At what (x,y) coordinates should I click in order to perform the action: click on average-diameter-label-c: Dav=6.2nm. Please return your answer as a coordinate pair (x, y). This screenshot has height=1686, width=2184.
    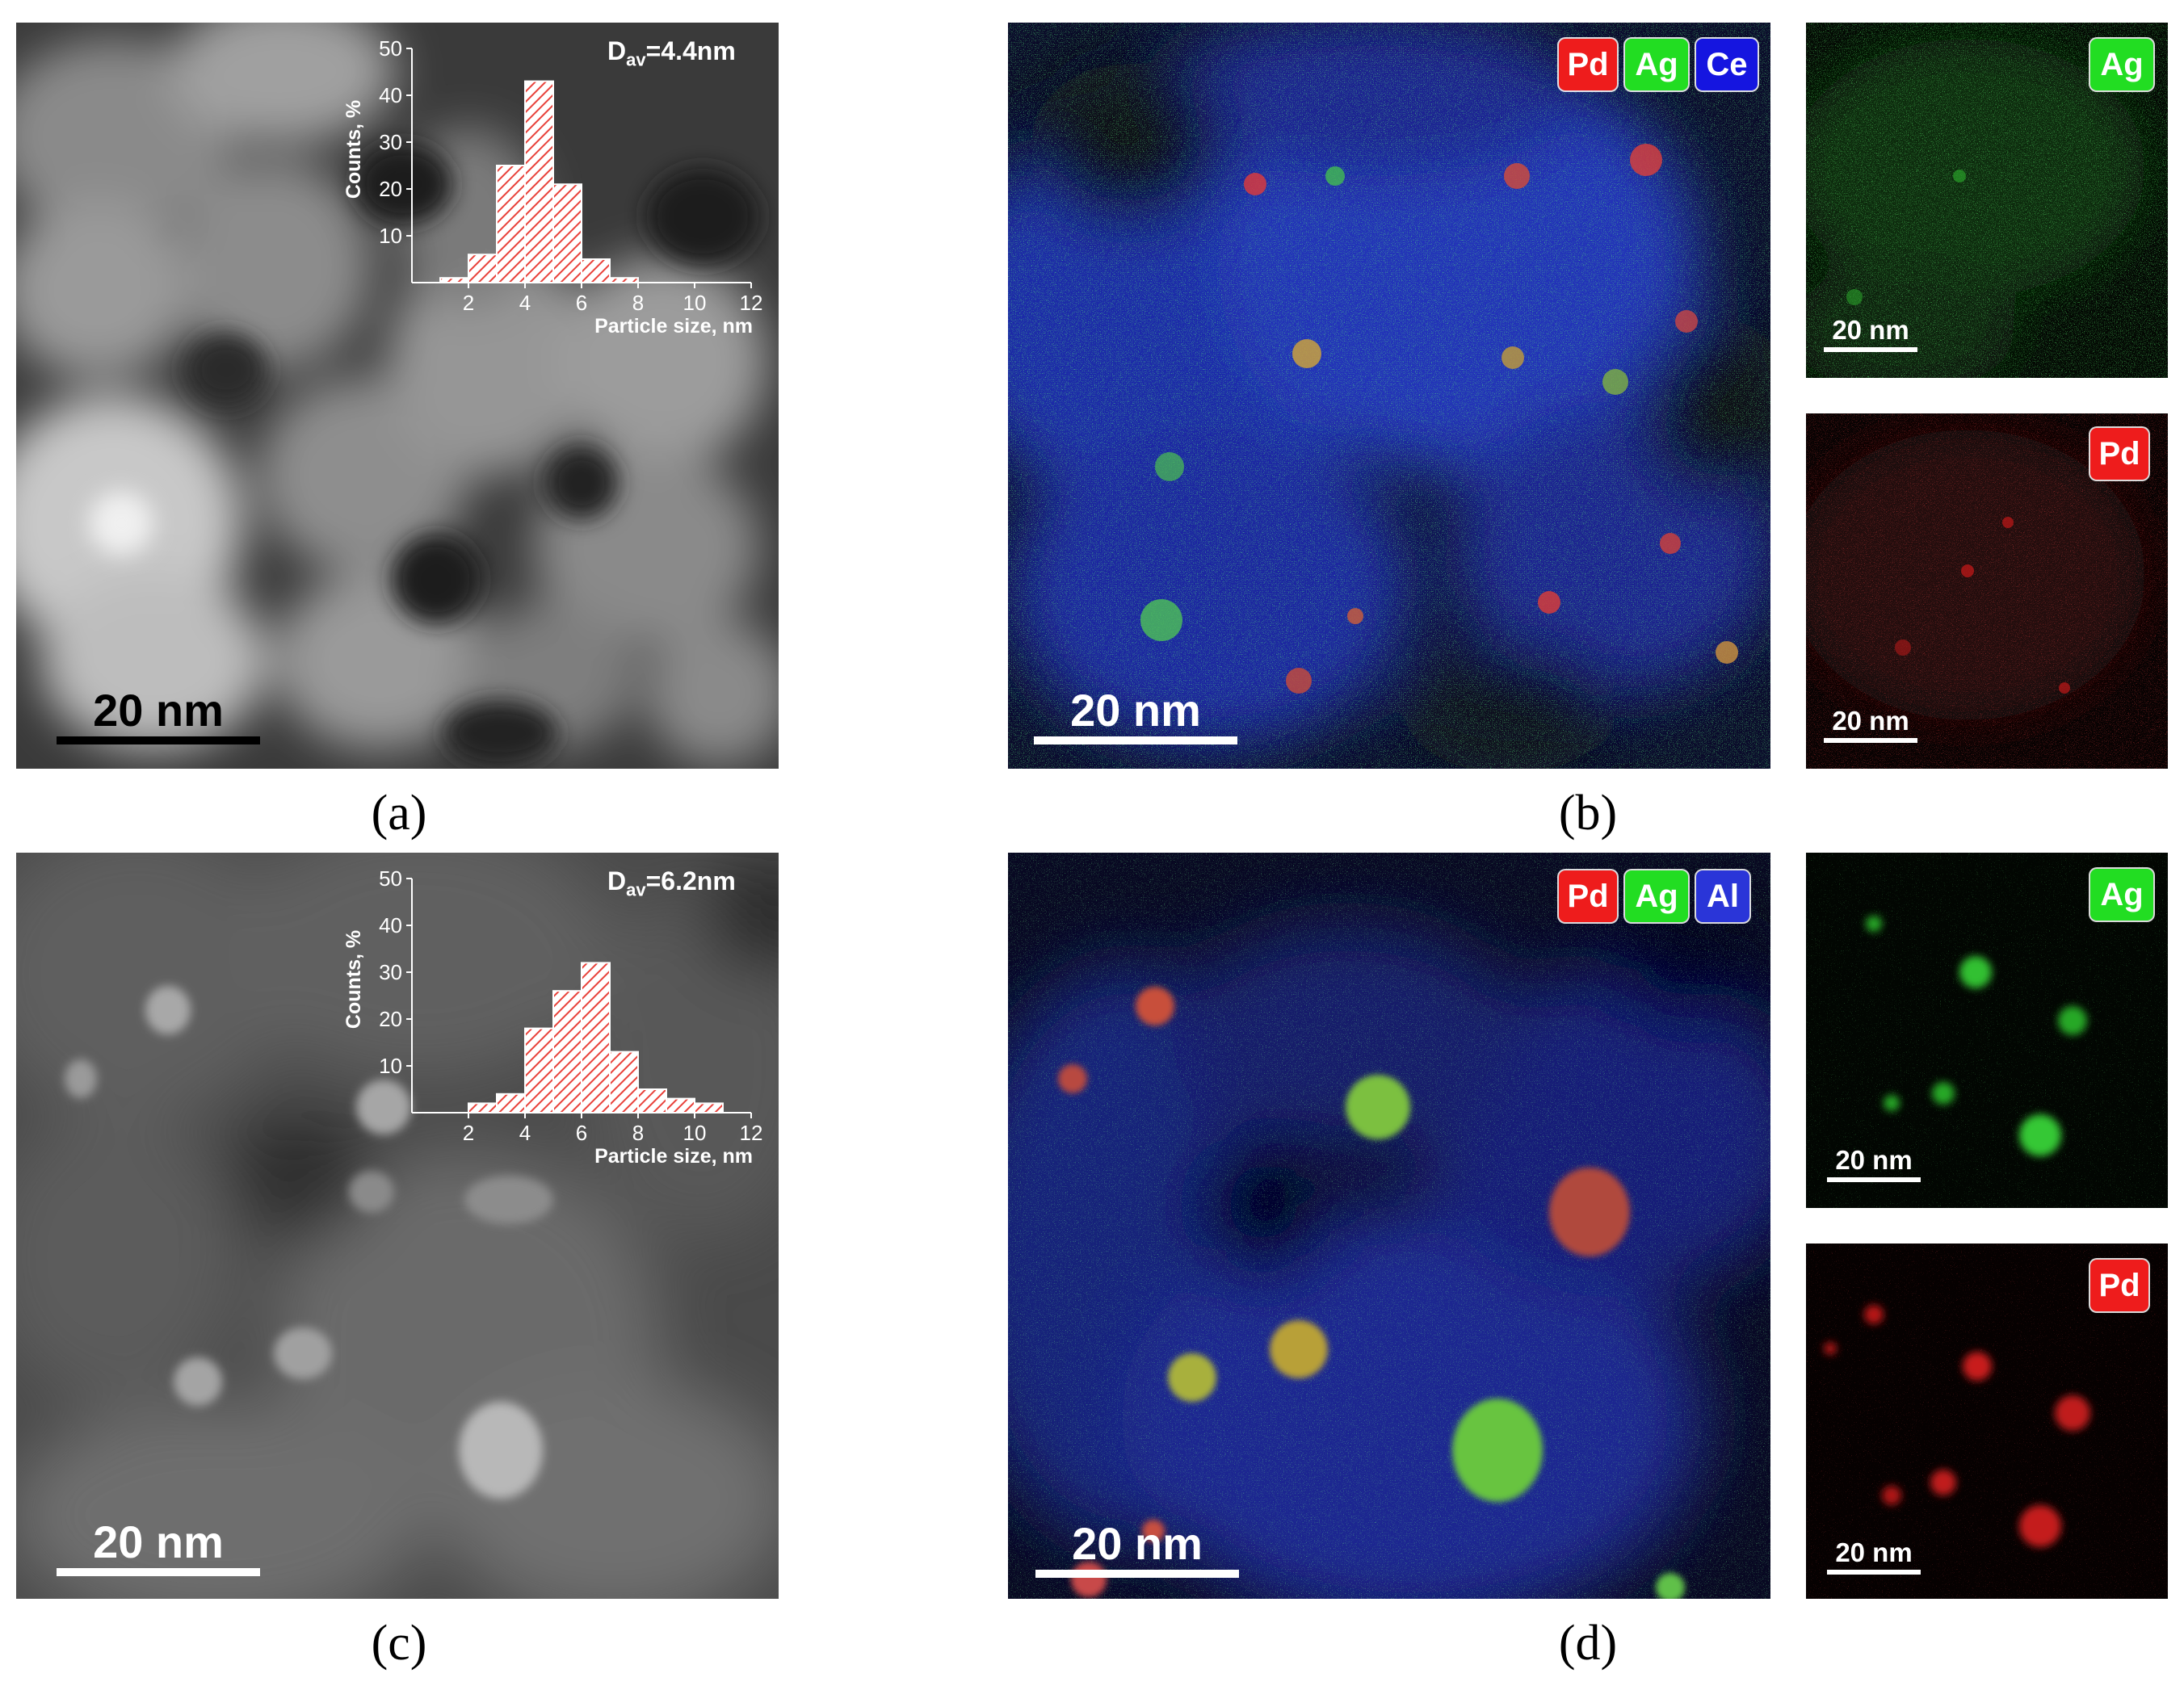
    Looking at the image, I should click on (671, 886).